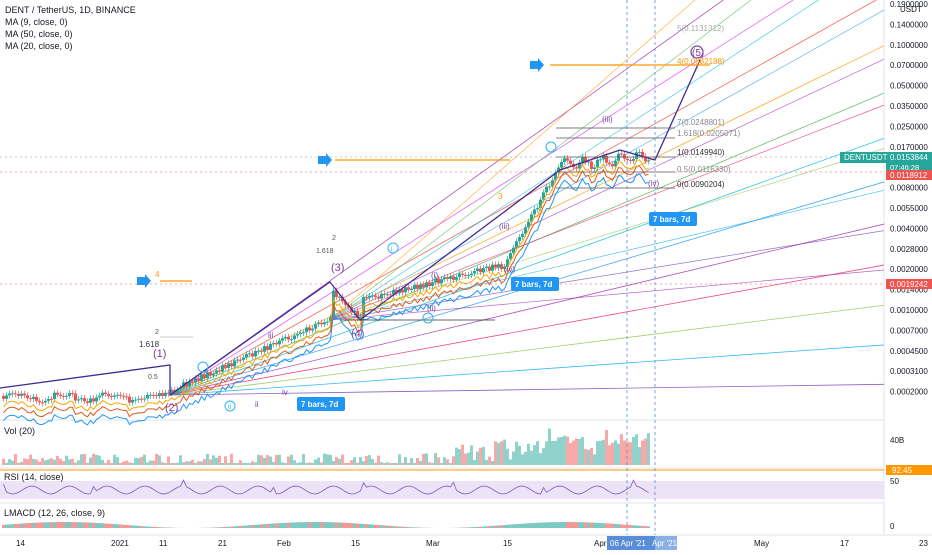 This screenshot has width=932, height=555. What do you see at coordinates (509, 269) in the screenshot?
I see `wave-sub-label: (iv)` at bounding box center [509, 269].